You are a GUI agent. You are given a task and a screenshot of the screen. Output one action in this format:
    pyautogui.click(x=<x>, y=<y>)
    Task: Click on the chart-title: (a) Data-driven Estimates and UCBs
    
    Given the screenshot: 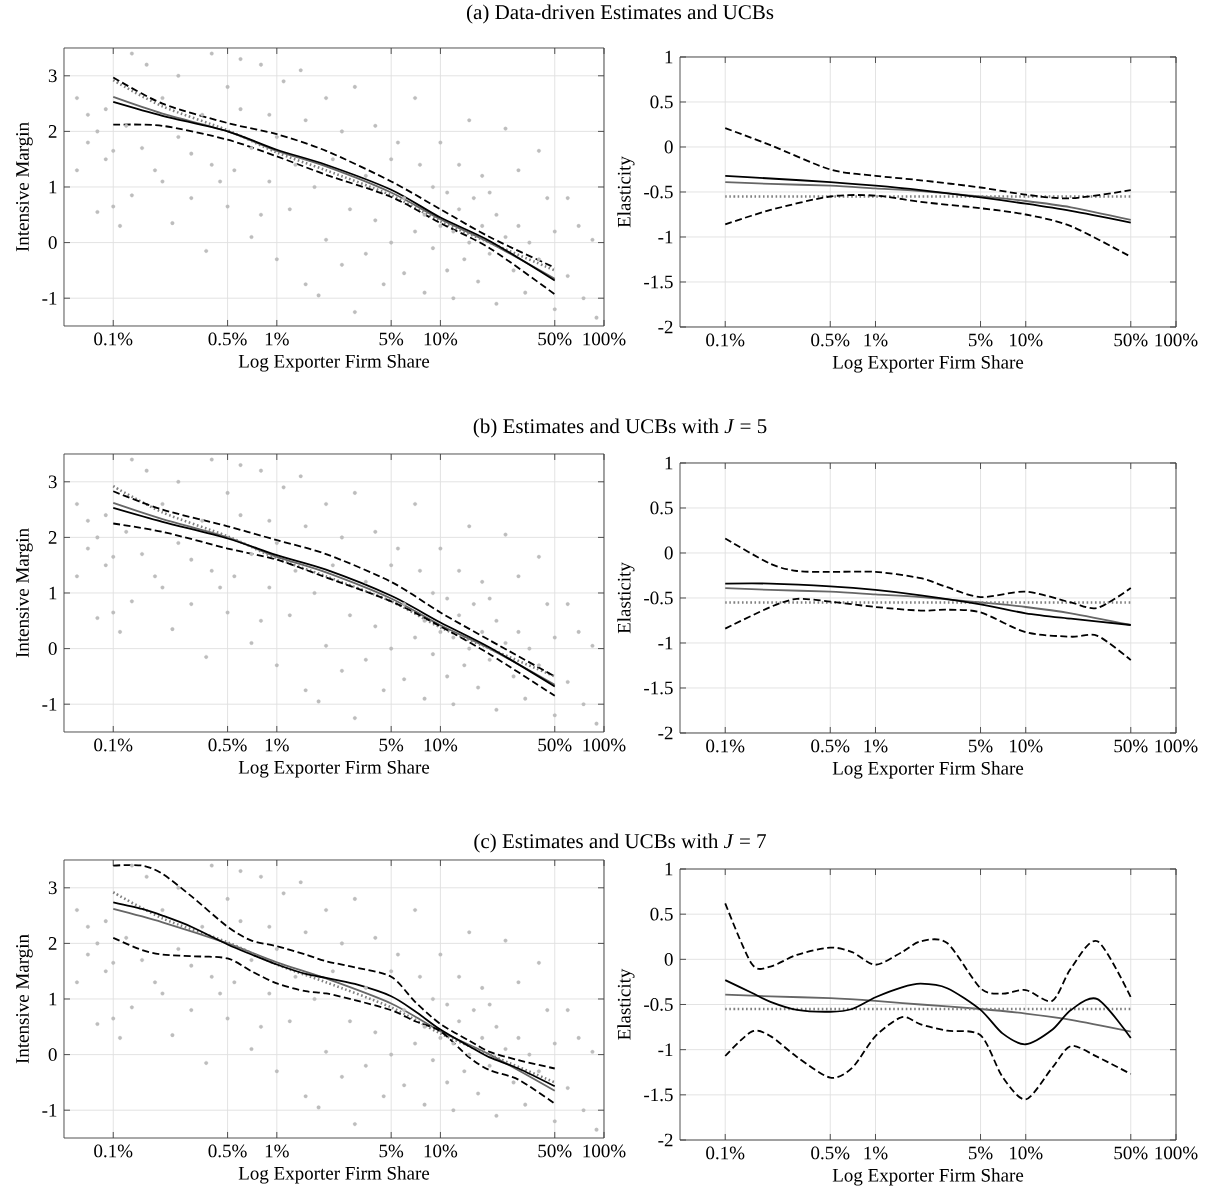 What is the action you would take?
    pyautogui.click(x=620, y=14)
    